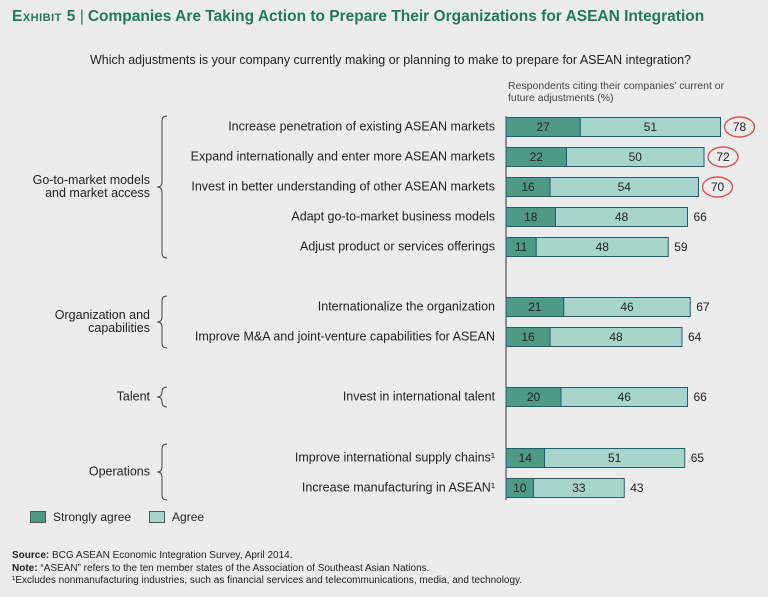 The height and width of the screenshot is (597, 768). What do you see at coordinates (534, 397) in the screenshot?
I see `data-label-strongly-agree: 20` at bounding box center [534, 397].